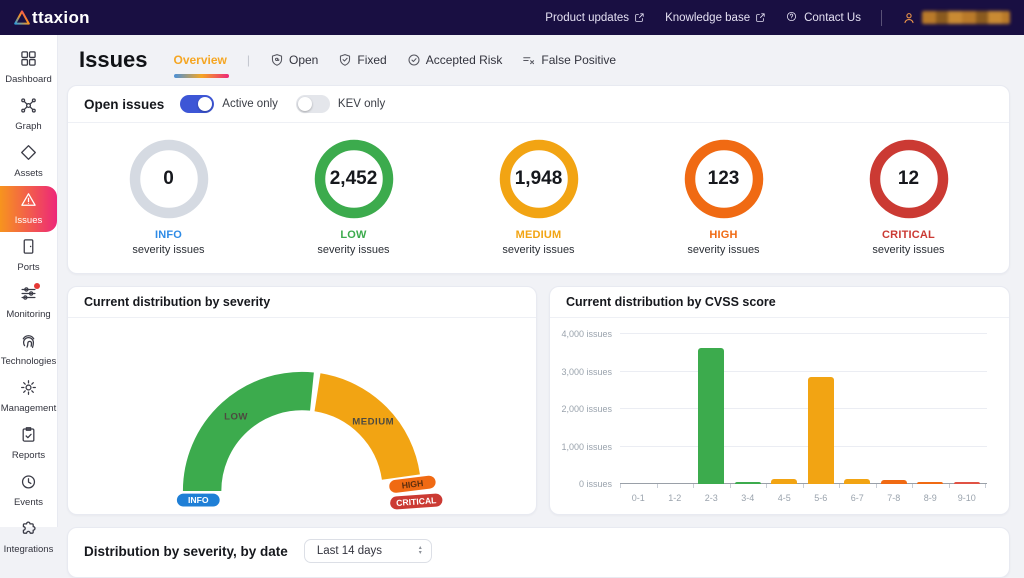 Image resolution: width=1024 pixels, height=578 pixels. What do you see at coordinates (760, 17) in the screenshot?
I see `external-link-icon` at bounding box center [760, 17].